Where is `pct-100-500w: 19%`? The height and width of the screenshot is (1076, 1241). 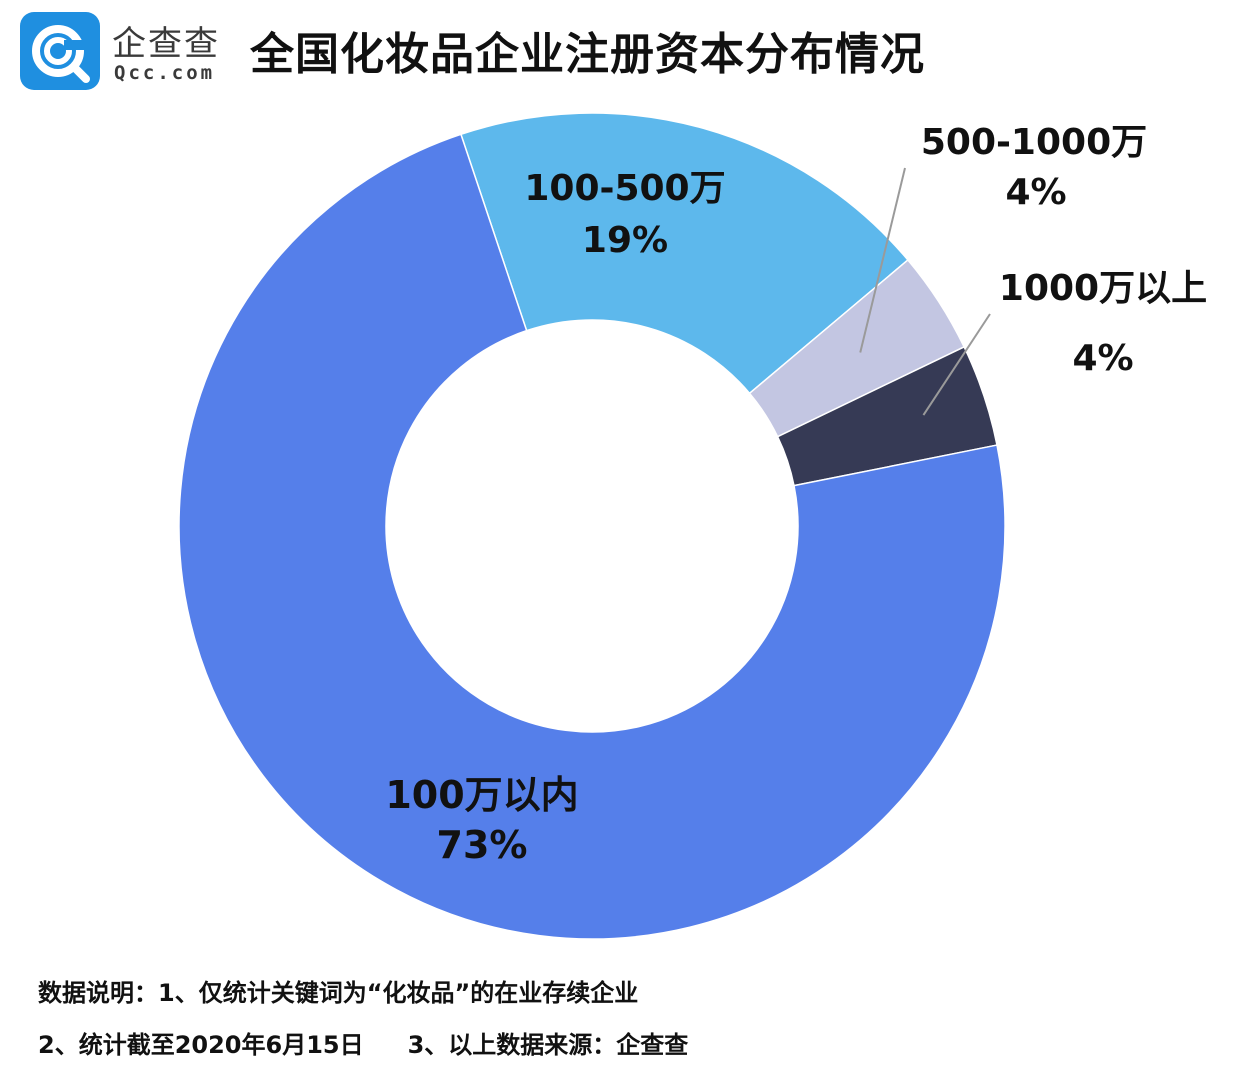 pct-100-500w: 19% is located at coordinates (625, 240).